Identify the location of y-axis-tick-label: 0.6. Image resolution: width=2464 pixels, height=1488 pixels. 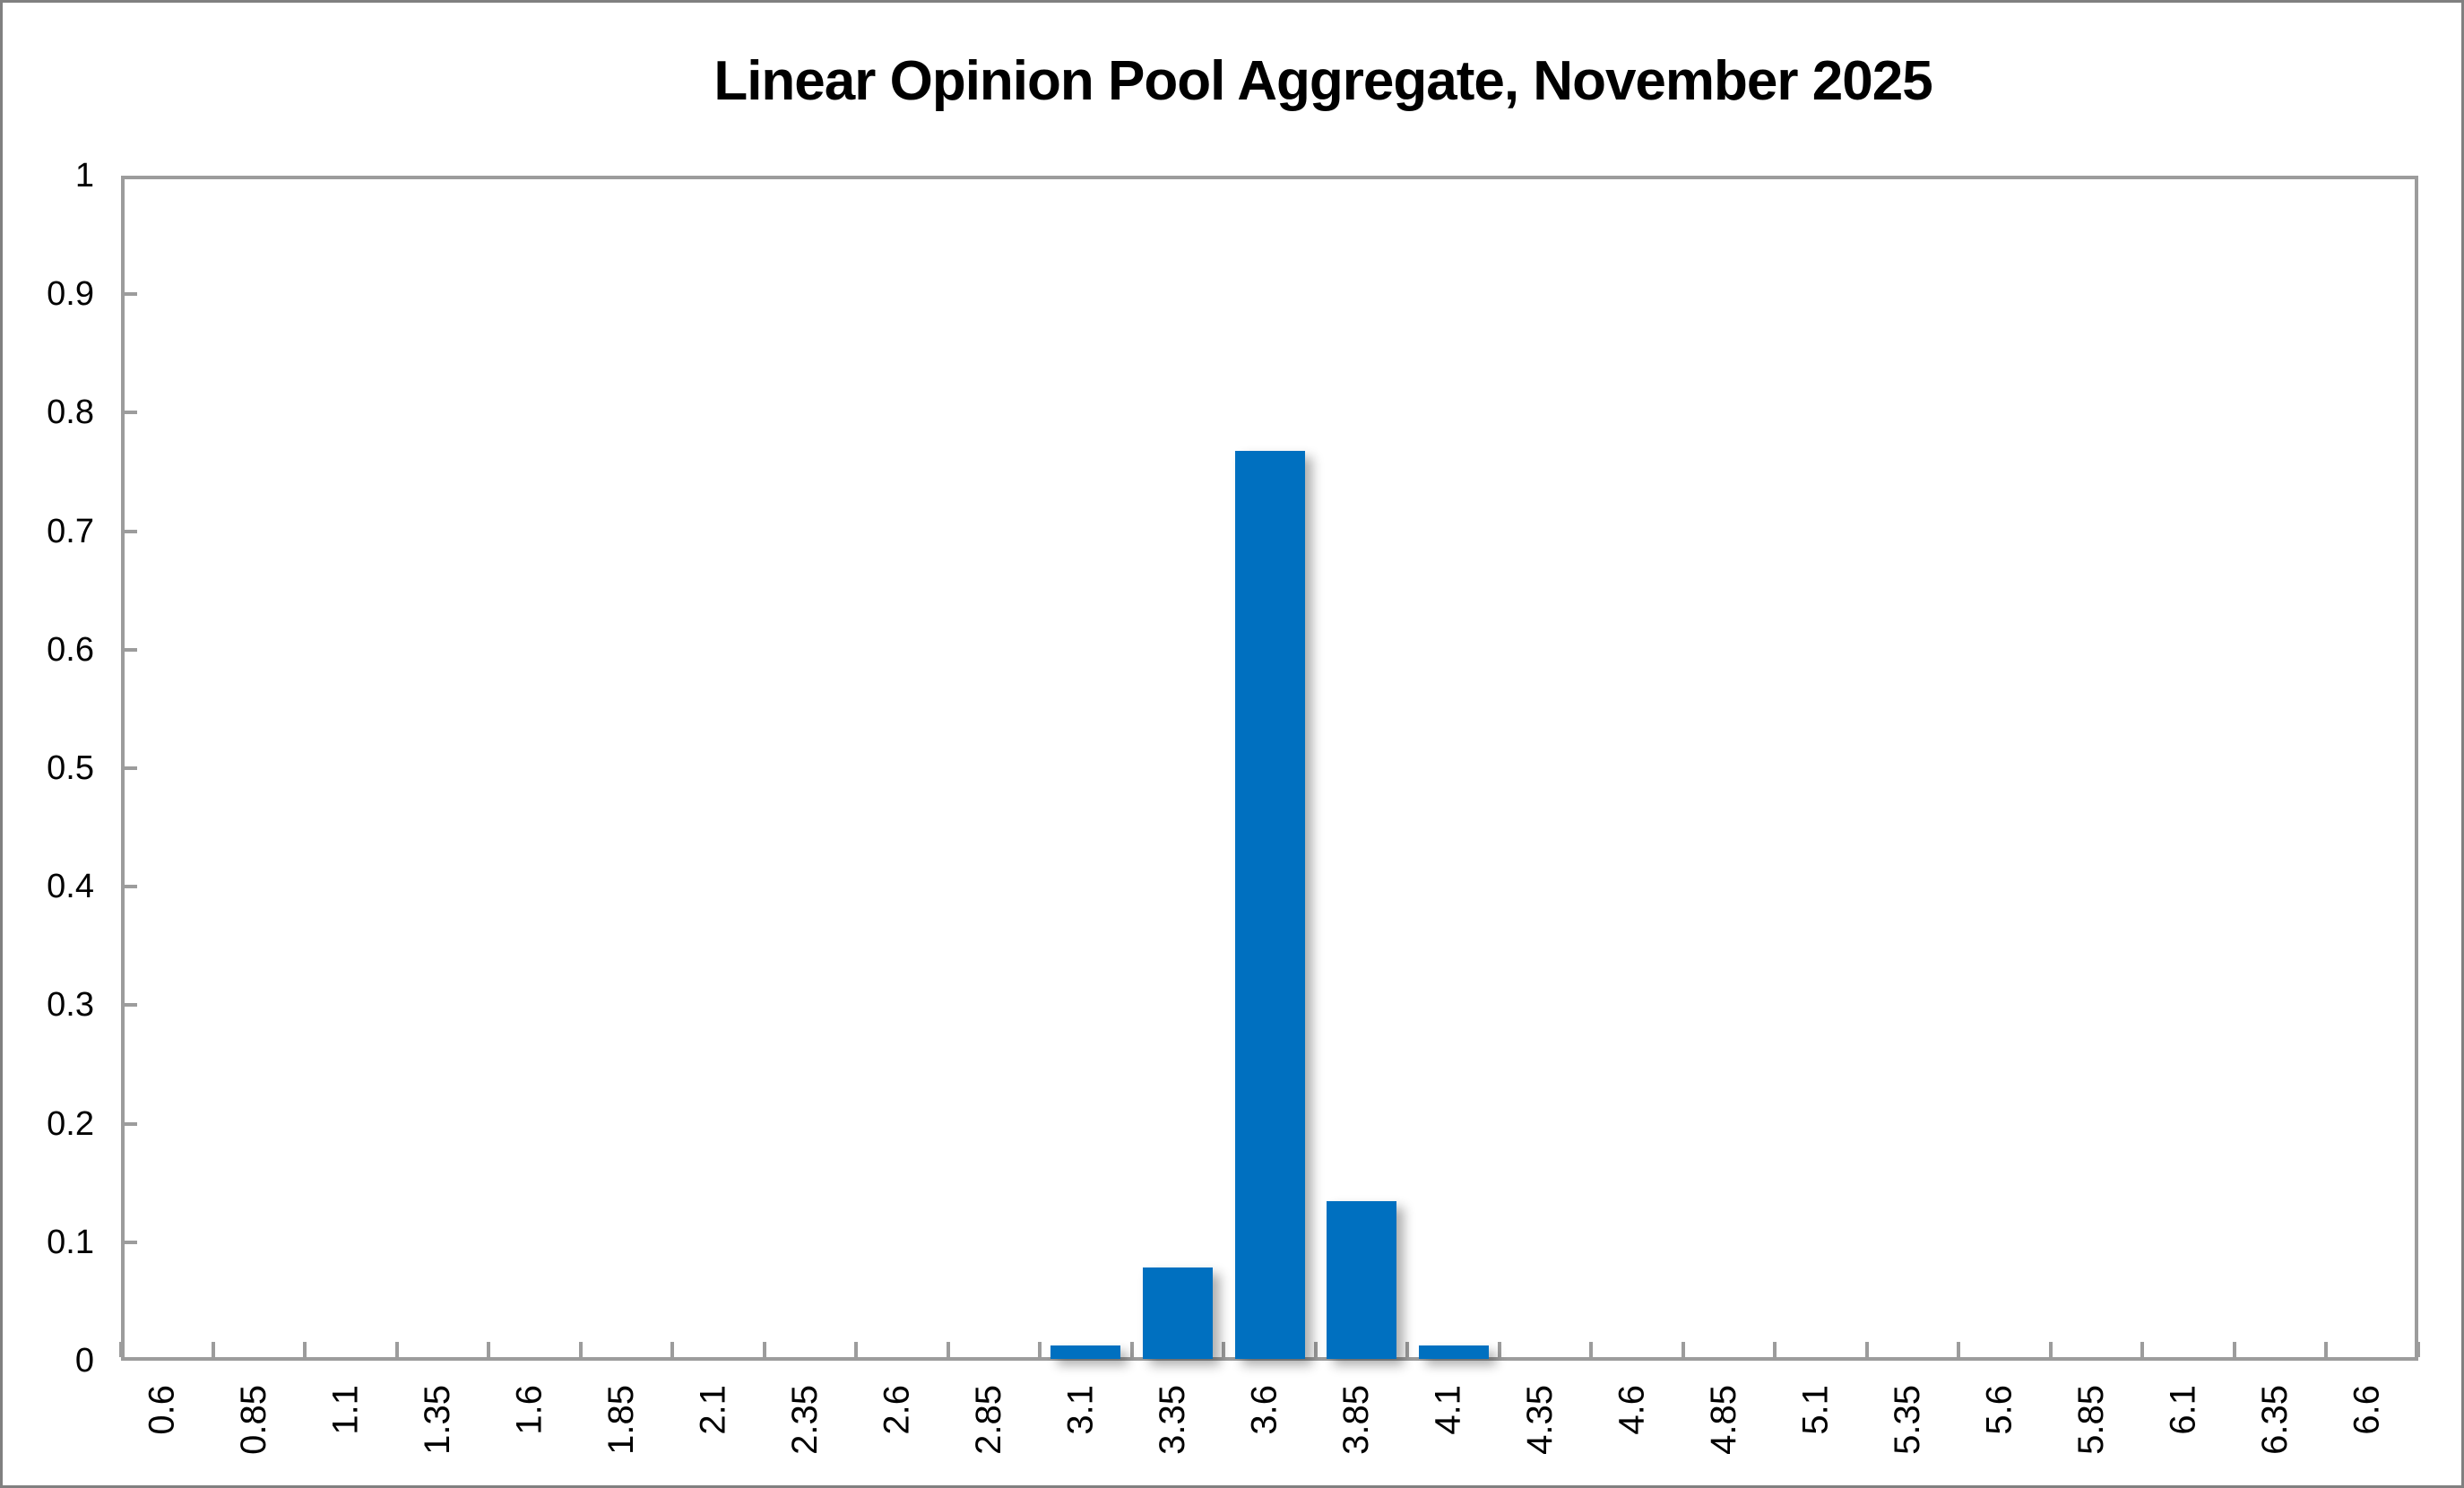
(71, 649).